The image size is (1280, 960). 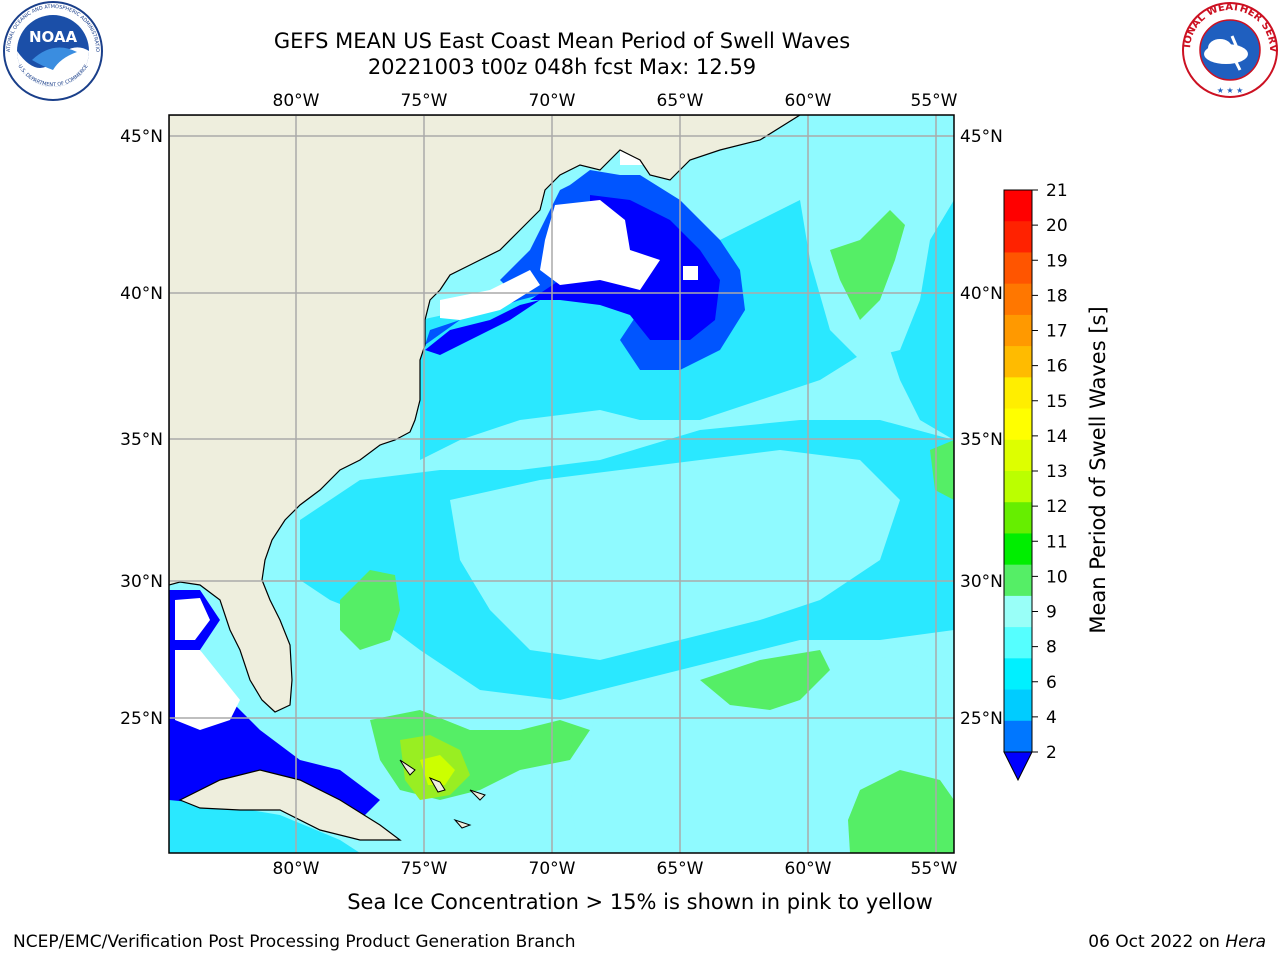 What do you see at coordinates (490, 295) in the screenshot?
I see `no-data-long-island` at bounding box center [490, 295].